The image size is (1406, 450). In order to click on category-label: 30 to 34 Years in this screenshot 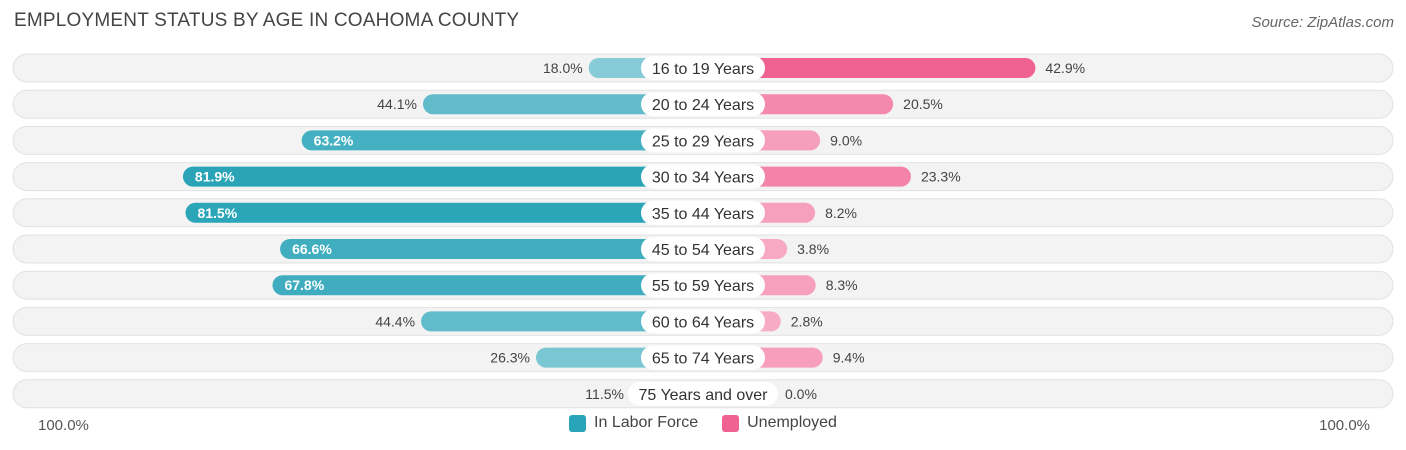, I will do `click(703, 178)`.